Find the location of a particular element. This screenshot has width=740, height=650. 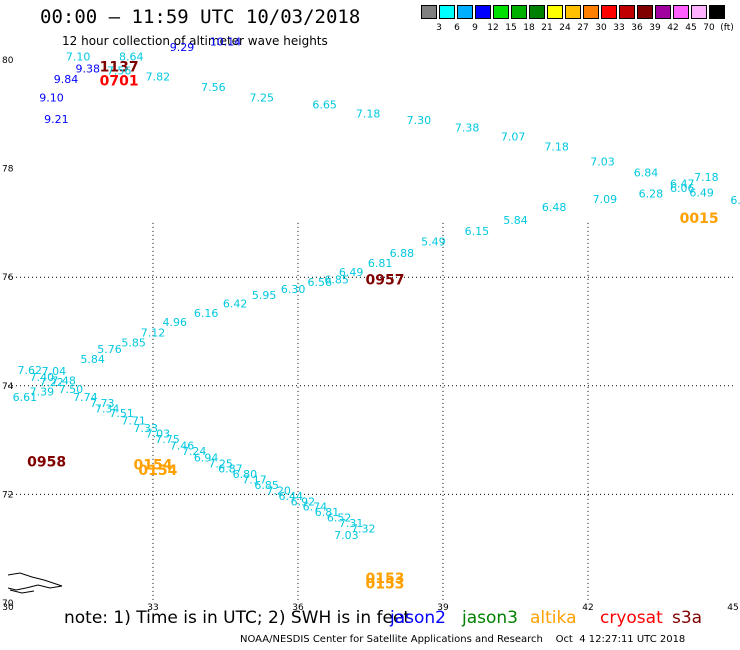

wave-height-value: 4.96 is located at coordinates (175, 322).